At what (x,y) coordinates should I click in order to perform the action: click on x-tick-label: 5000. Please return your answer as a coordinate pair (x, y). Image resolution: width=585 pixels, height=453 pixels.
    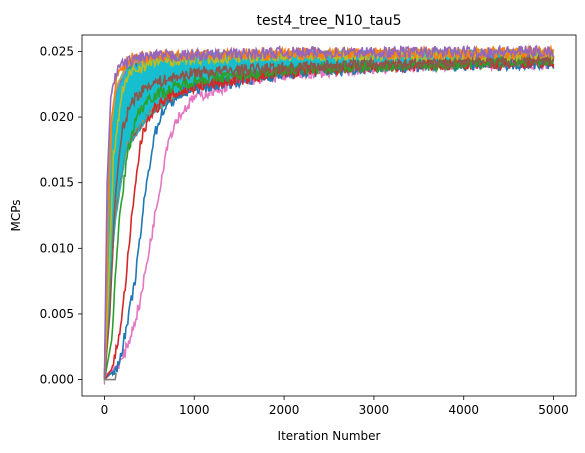
    Looking at the image, I should click on (553, 410).